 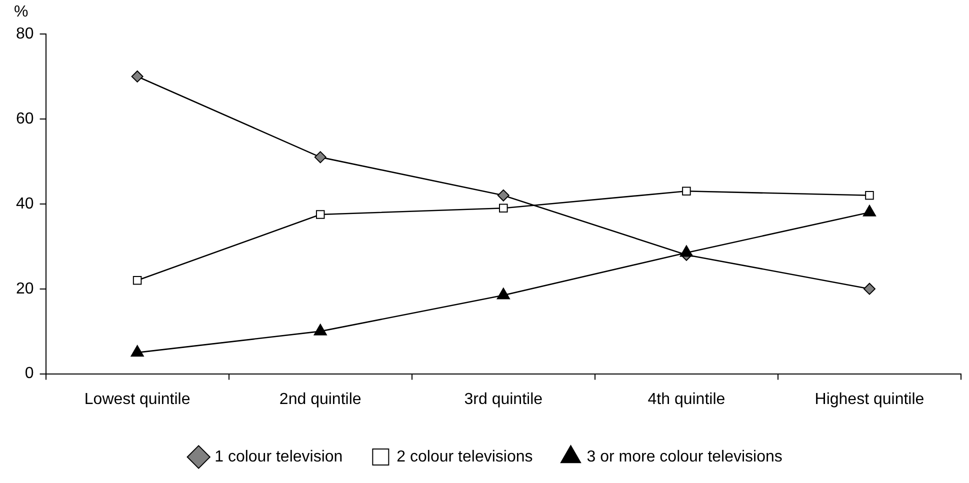 What do you see at coordinates (869, 399) in the screenshot?
I see `x-tick-label: Highest quintile` at bounding box center [869, 399].